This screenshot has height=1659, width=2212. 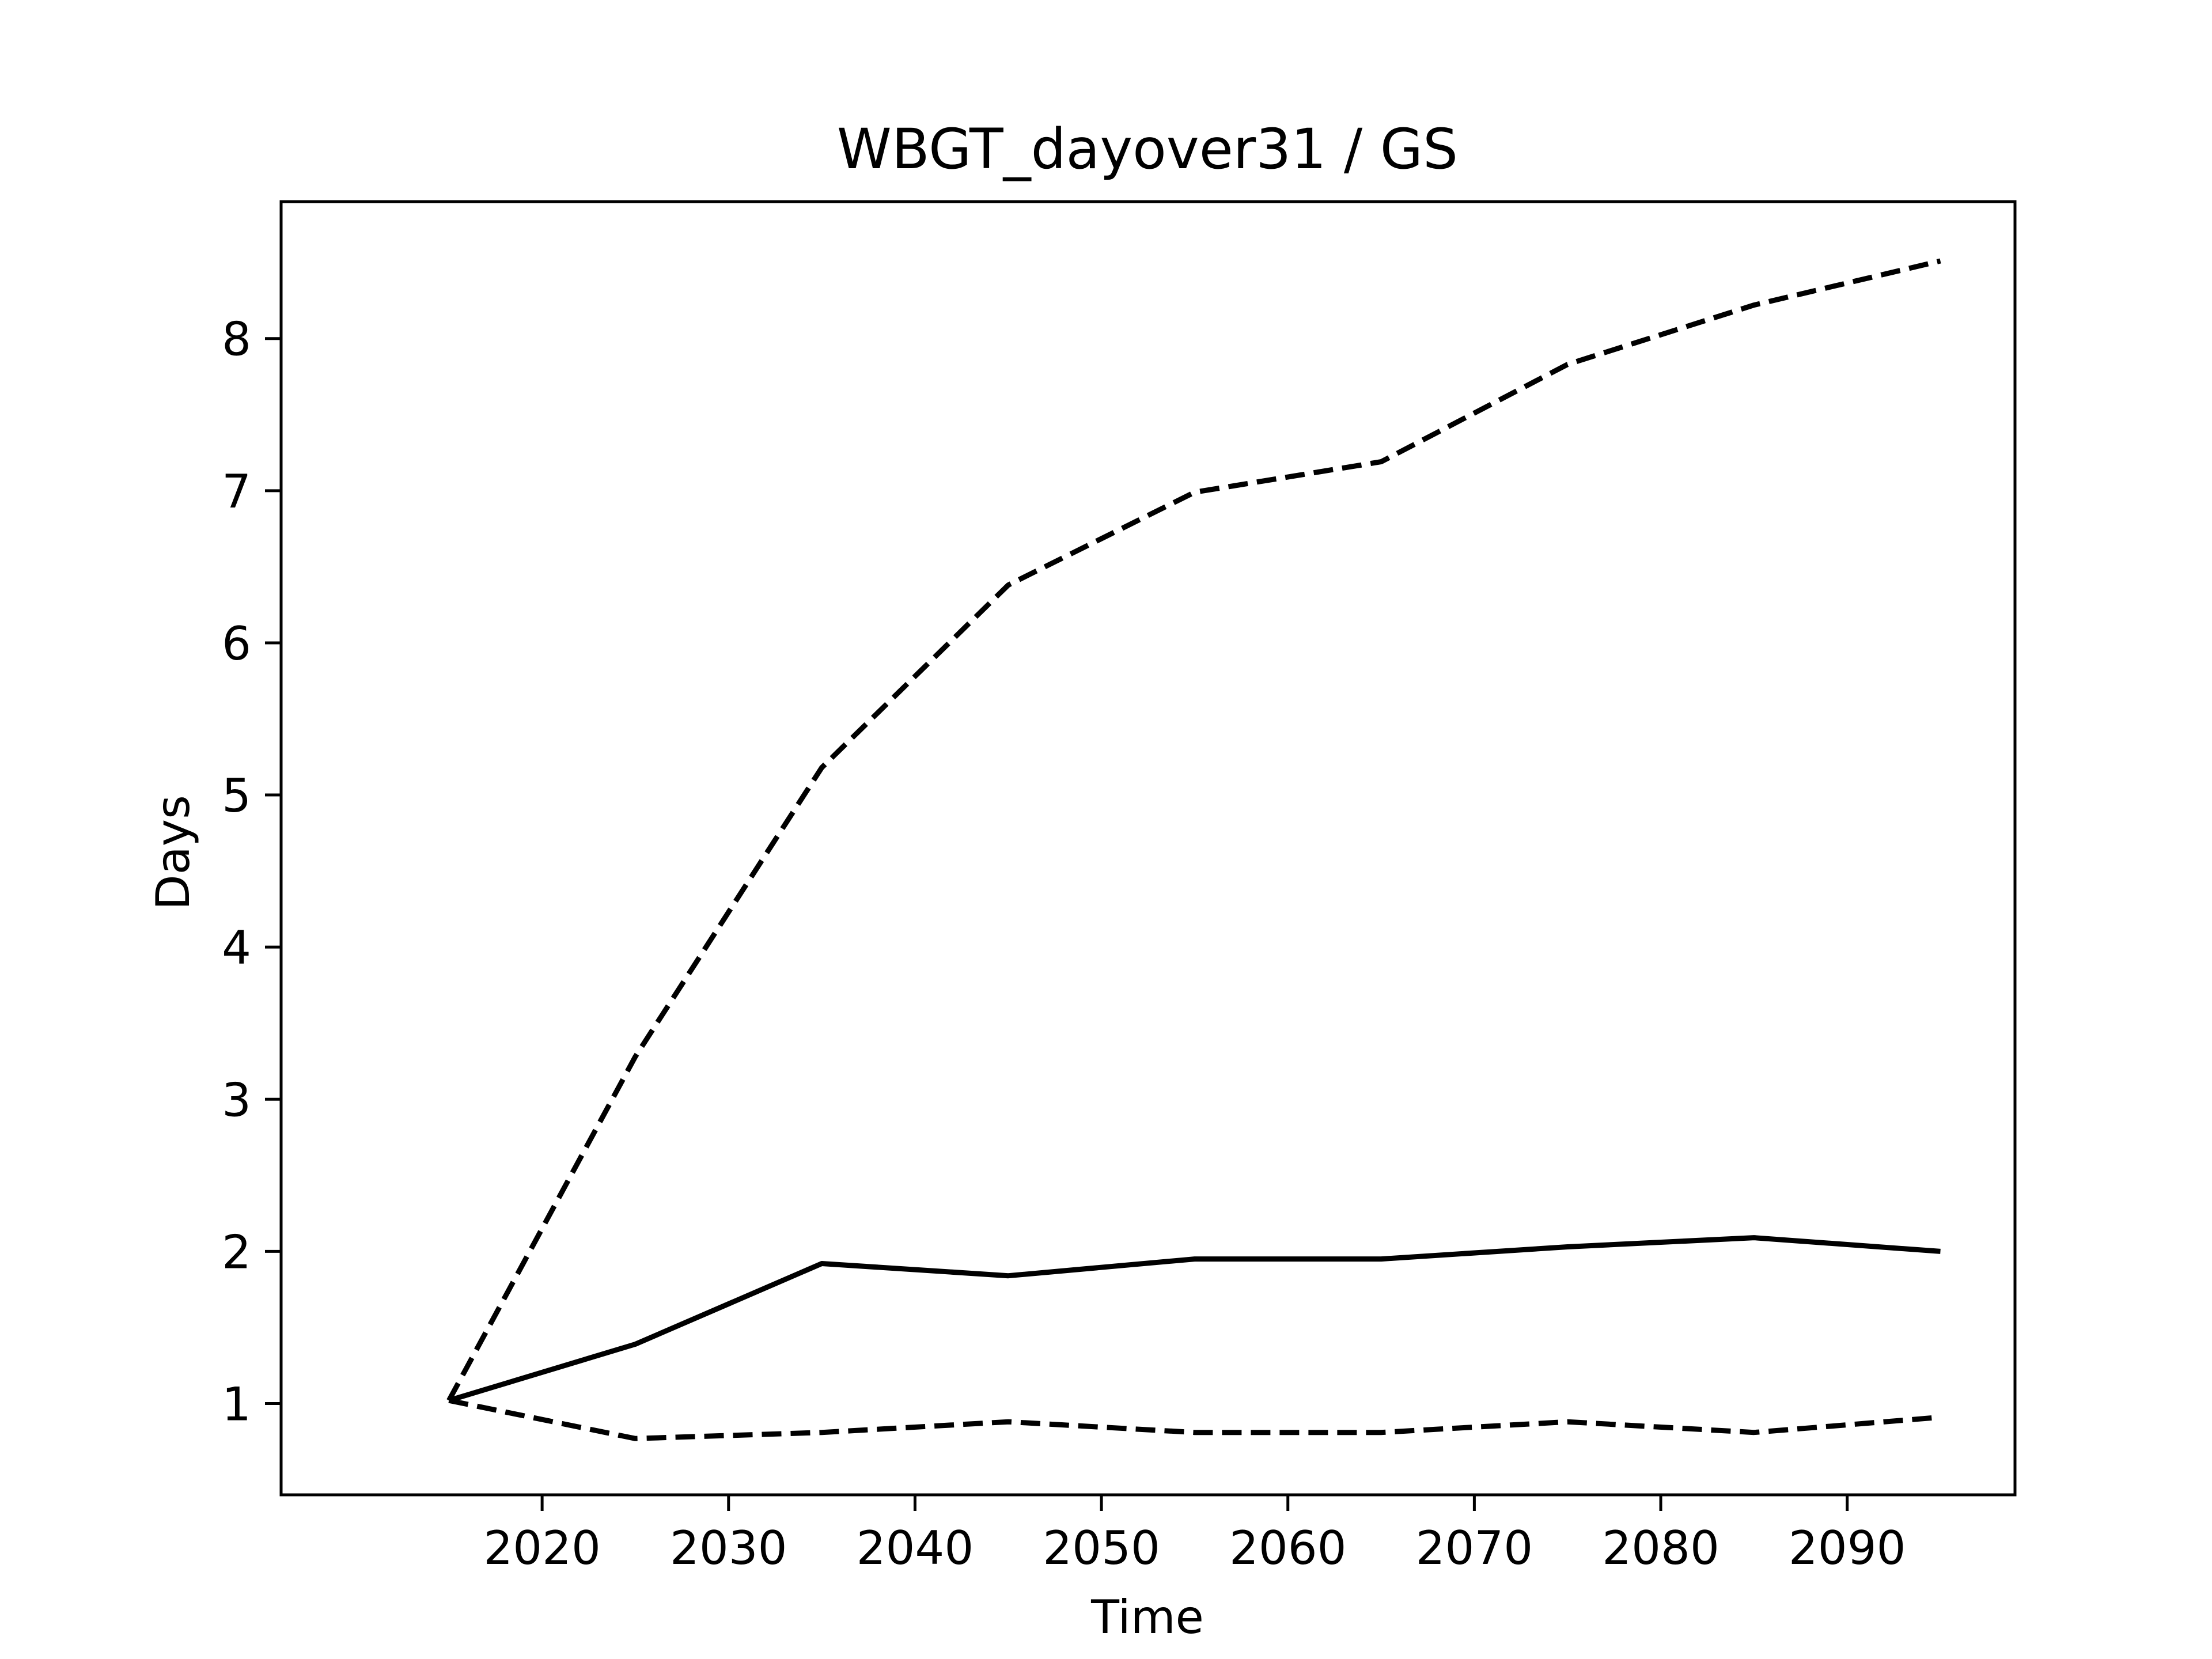 What do you see at coordinates (236, 948) in the screenshot?
I see `y-tick-label: 4` at bounding box center [236, 948].